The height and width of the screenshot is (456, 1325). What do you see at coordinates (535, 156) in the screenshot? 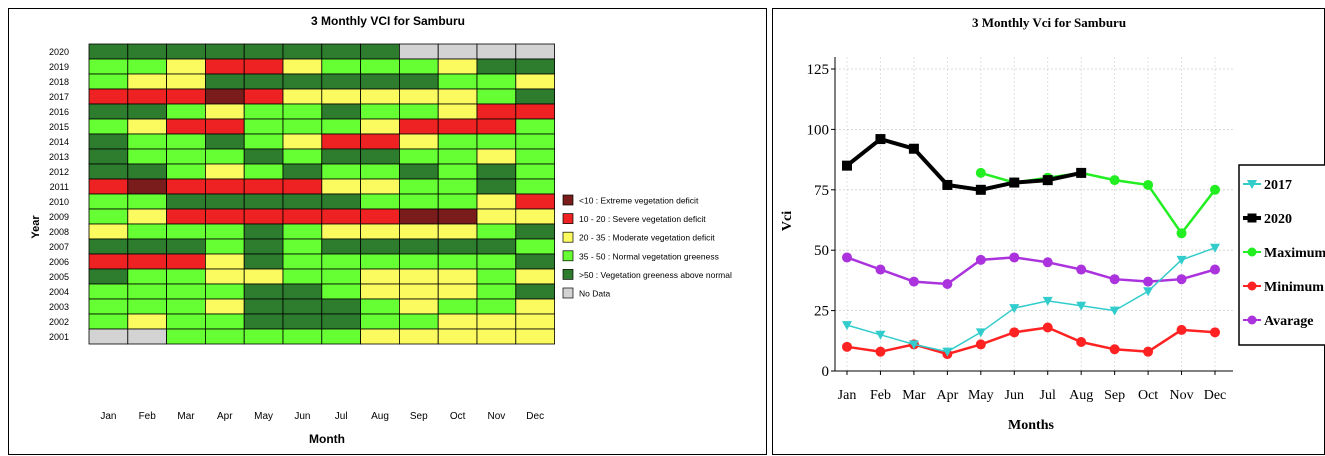
I see `heatmap-cell-2013-Dec` at bounding box center [535, 156].